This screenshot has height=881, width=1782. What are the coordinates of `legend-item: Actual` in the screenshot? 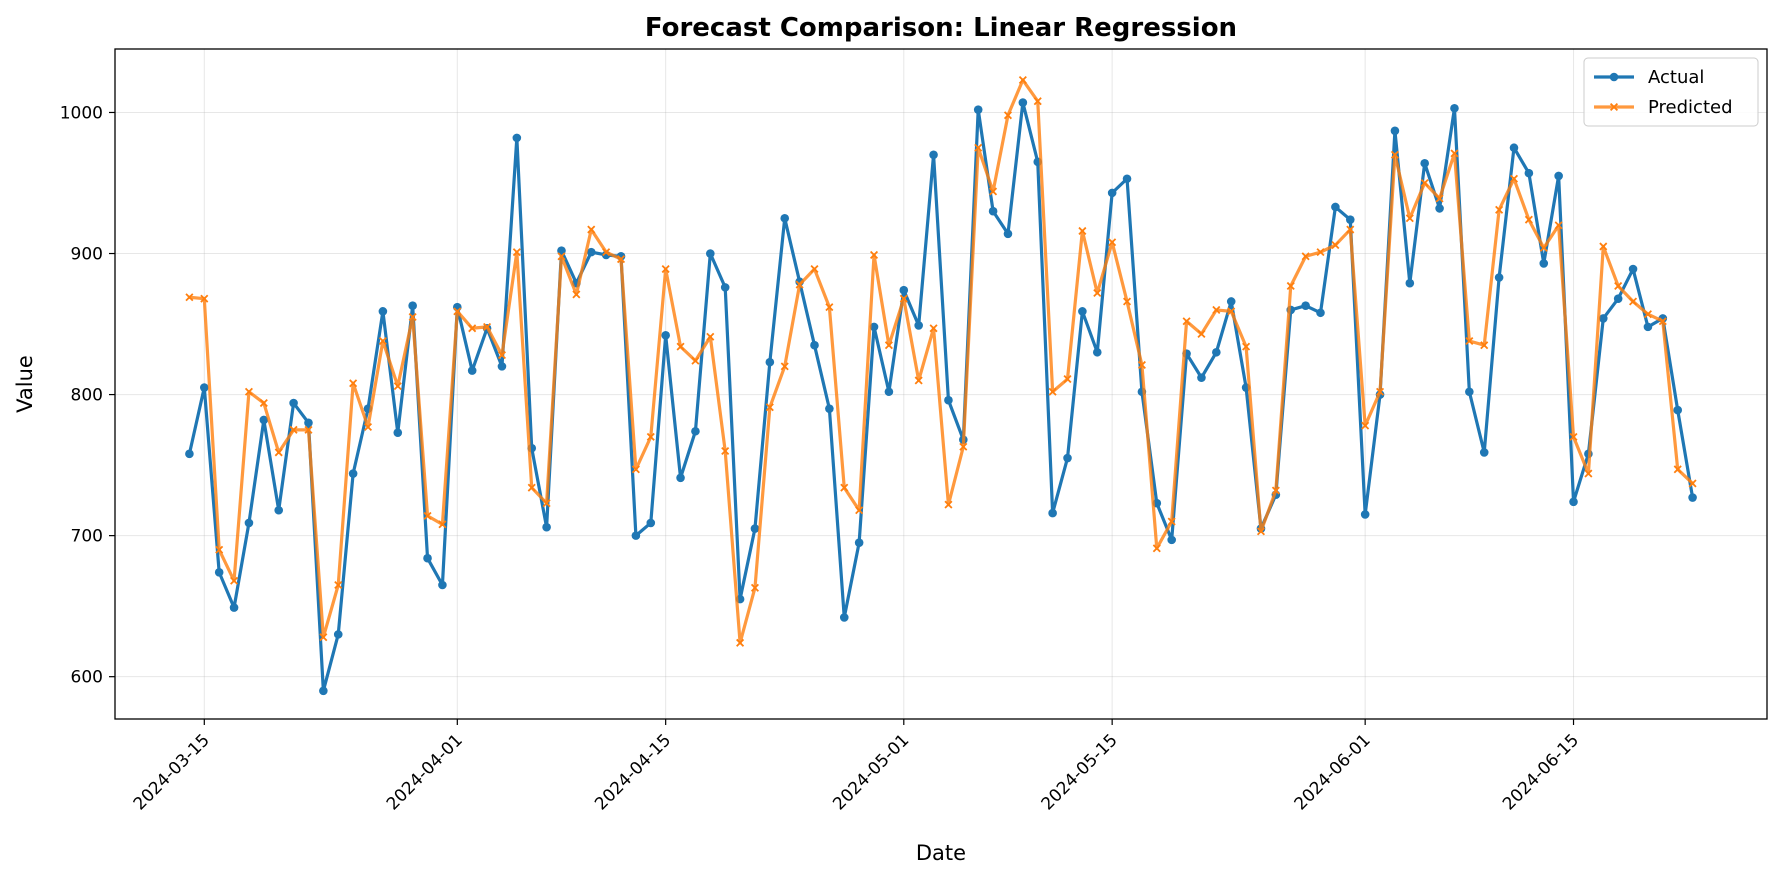 It's located at (1649, 77).